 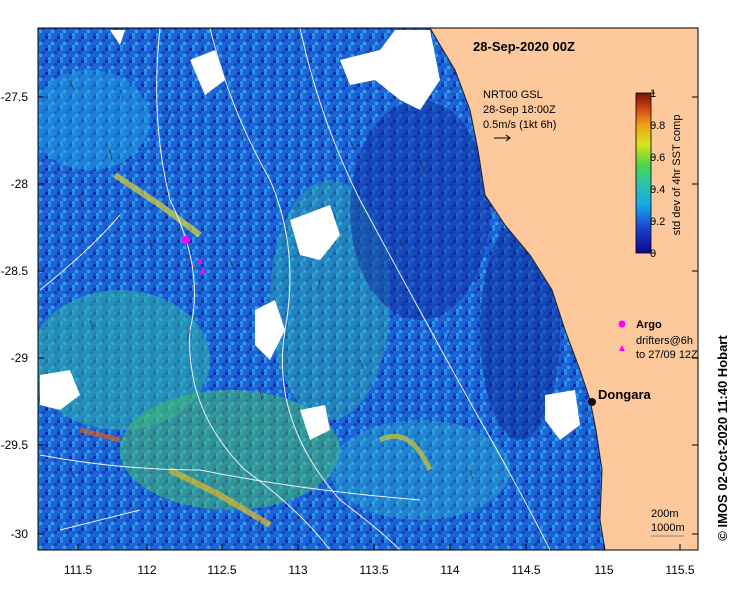 What do you see at coordinates (20, 184) in the screenshot?
I see `y-tick-label: -28` at bounding box center [20, 184].